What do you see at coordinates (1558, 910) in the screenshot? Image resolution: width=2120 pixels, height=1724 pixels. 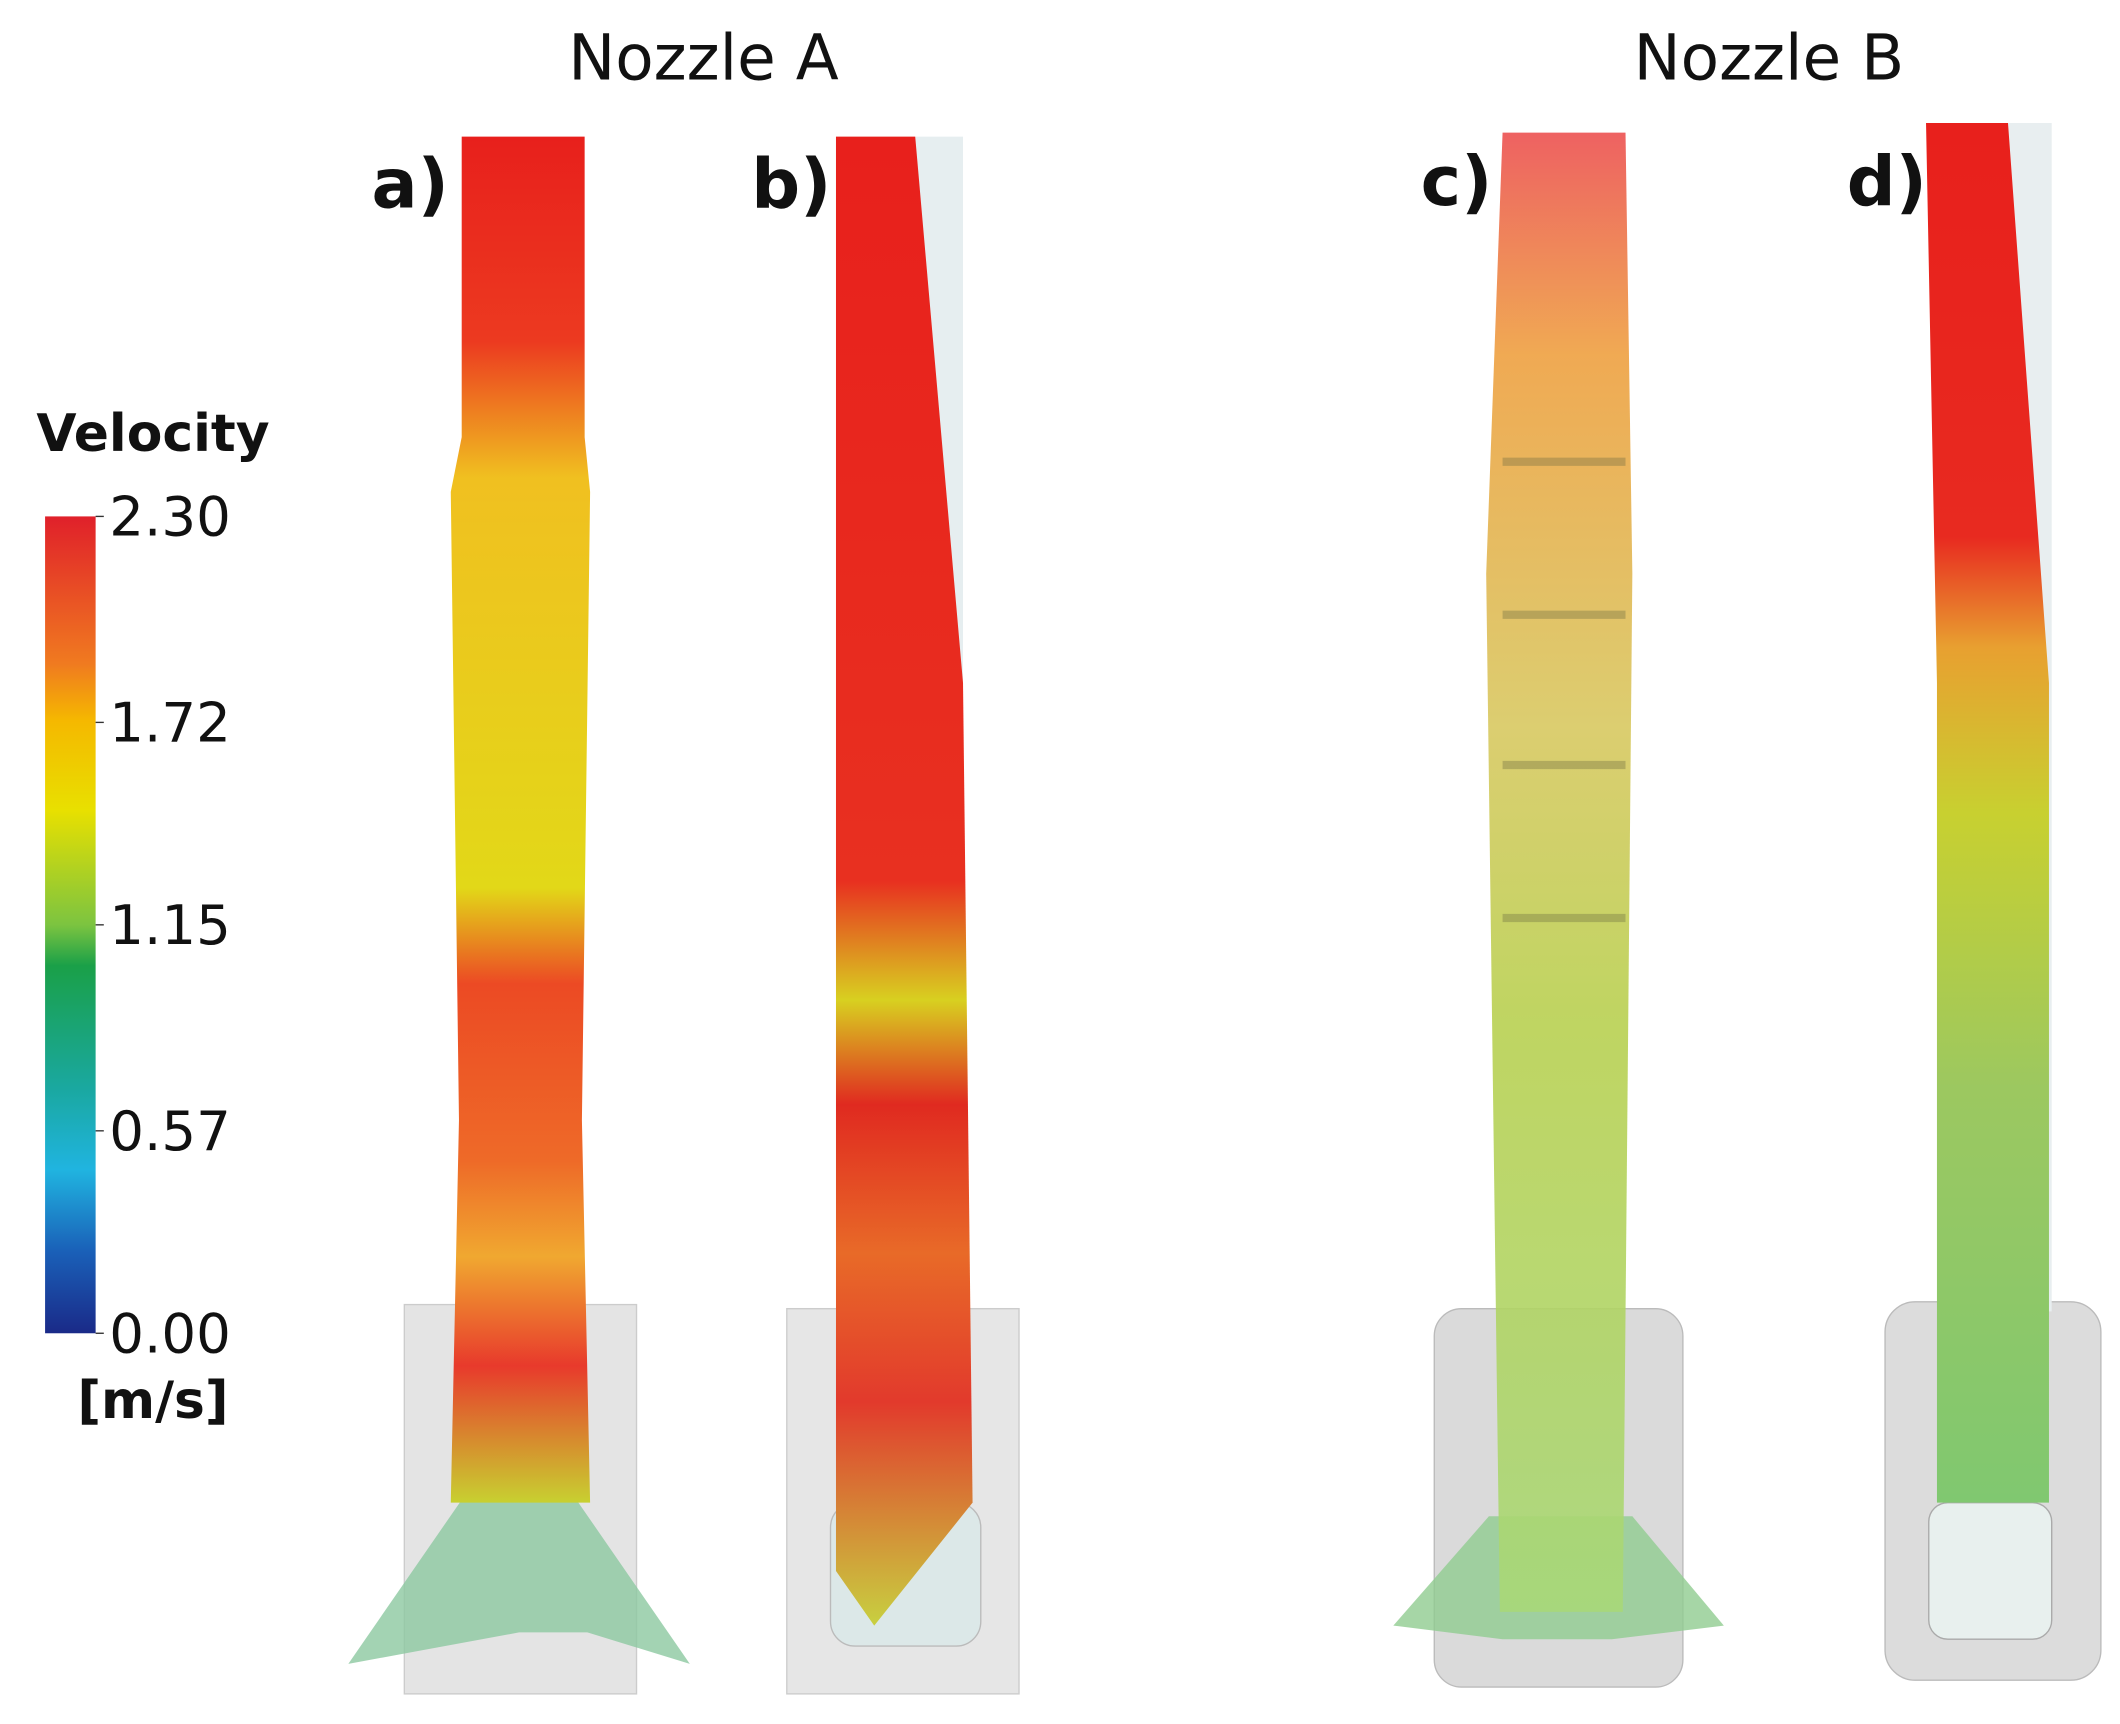 I see `nozzle-b-side` at bounding box center [1558, 910].